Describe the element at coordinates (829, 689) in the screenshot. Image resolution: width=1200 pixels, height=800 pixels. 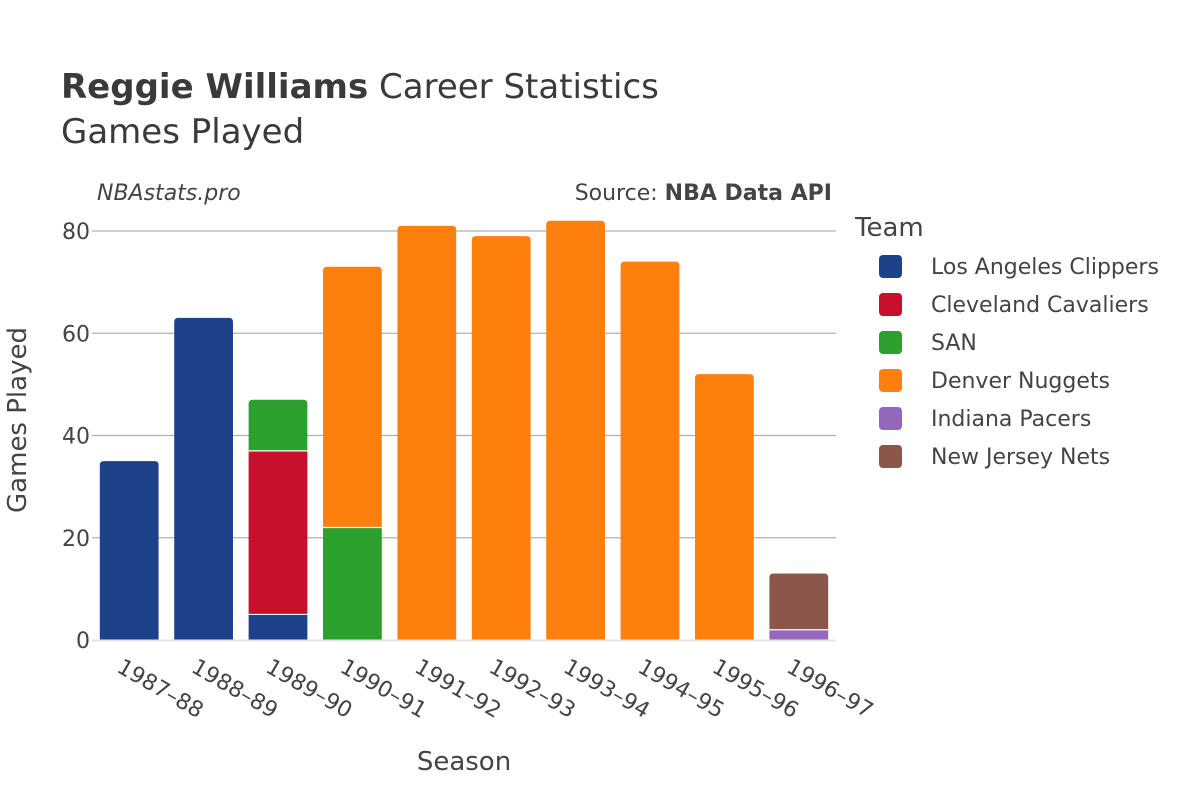
I see `x-tick-label: 1996–97` at that location.